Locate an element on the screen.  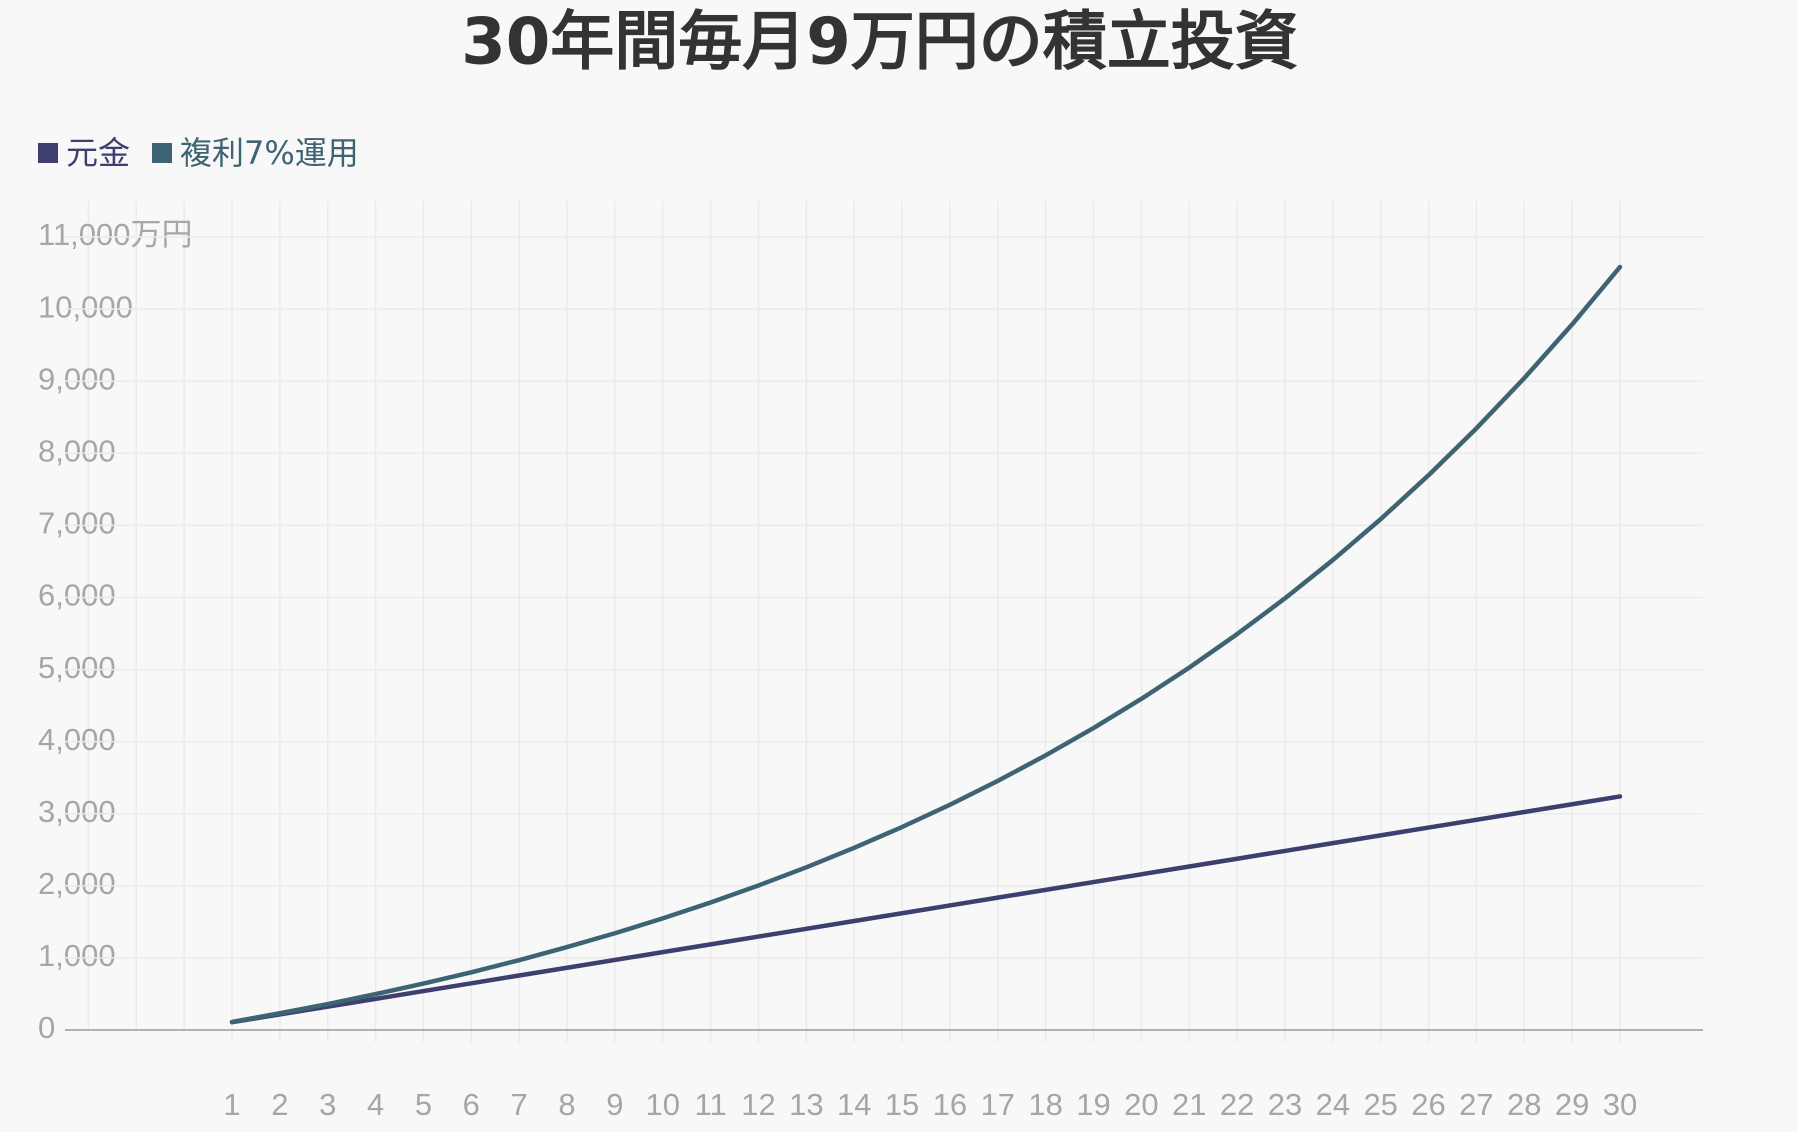
x-tick-label: 6 is located at coordinates (471, 1104).